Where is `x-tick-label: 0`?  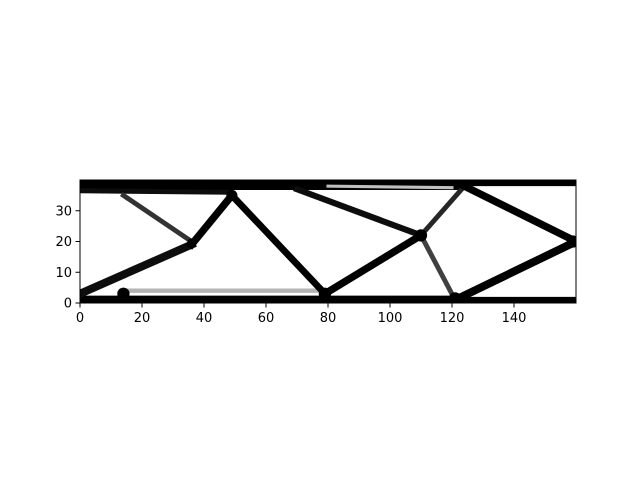 x-tick-label: 0 is located at coordinates (80, 318).